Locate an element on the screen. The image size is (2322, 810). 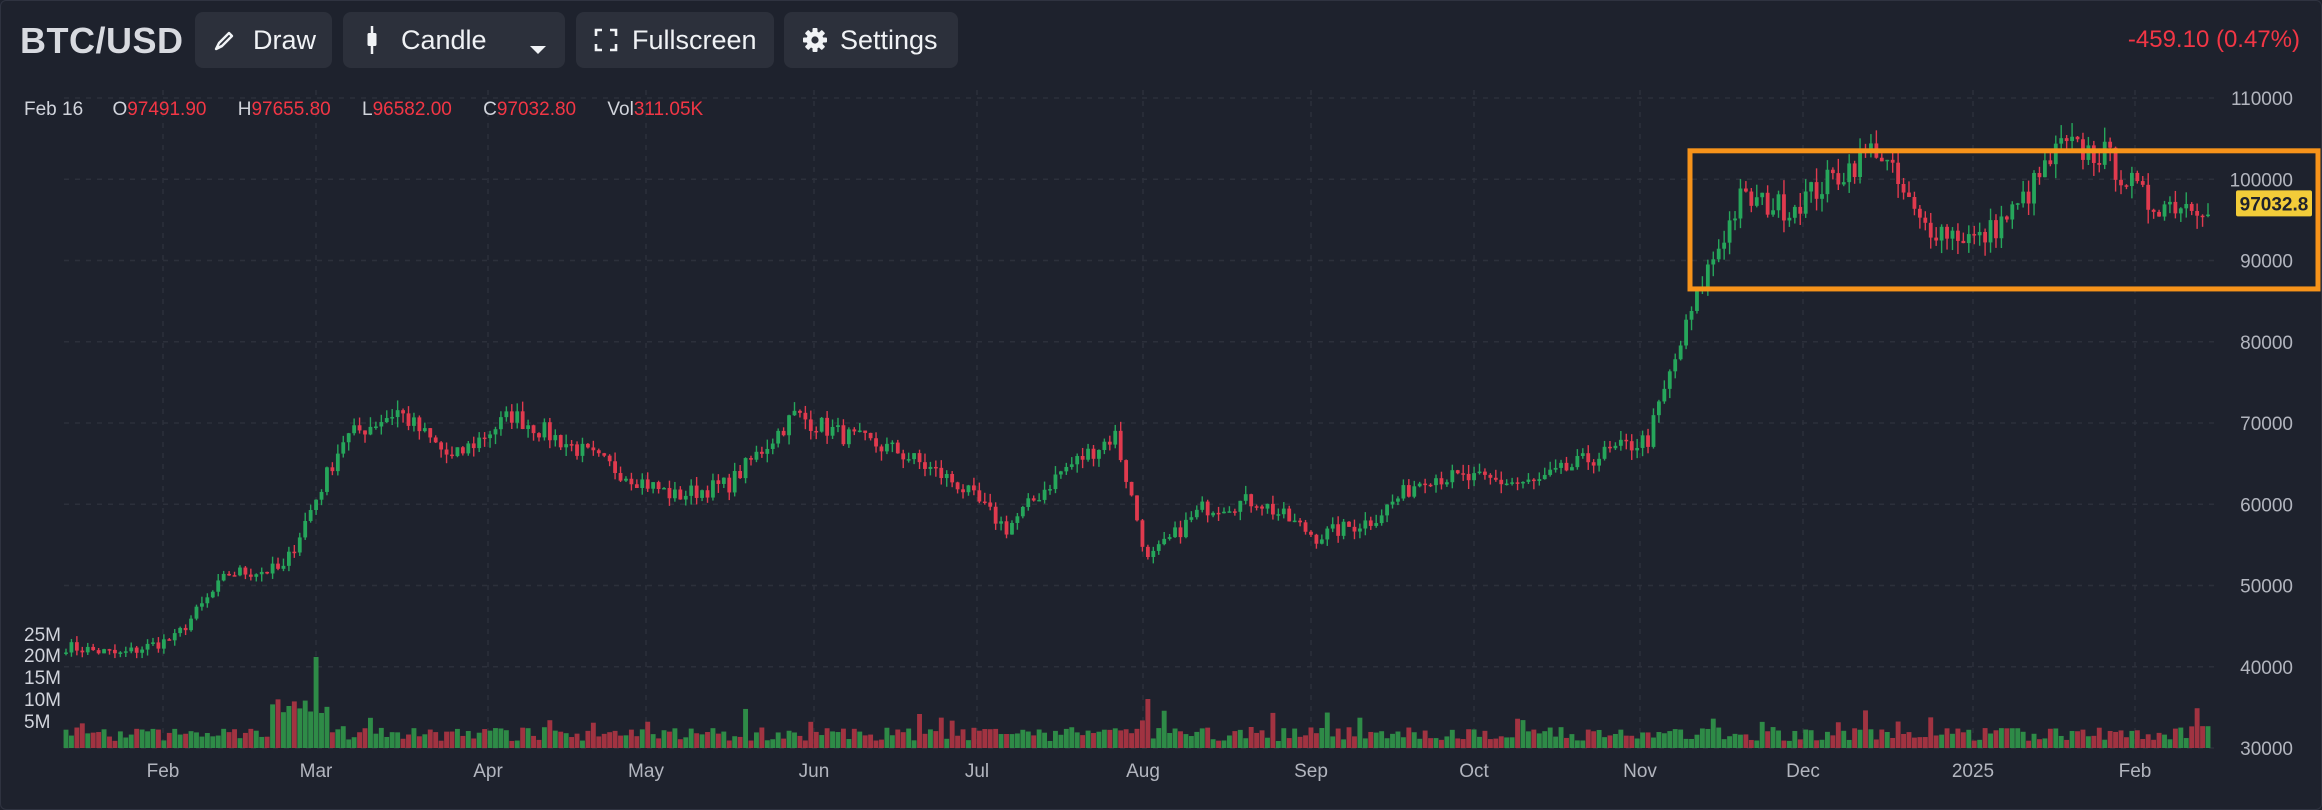
legend-date: Feb 16 is located at coordinates (54, 109).